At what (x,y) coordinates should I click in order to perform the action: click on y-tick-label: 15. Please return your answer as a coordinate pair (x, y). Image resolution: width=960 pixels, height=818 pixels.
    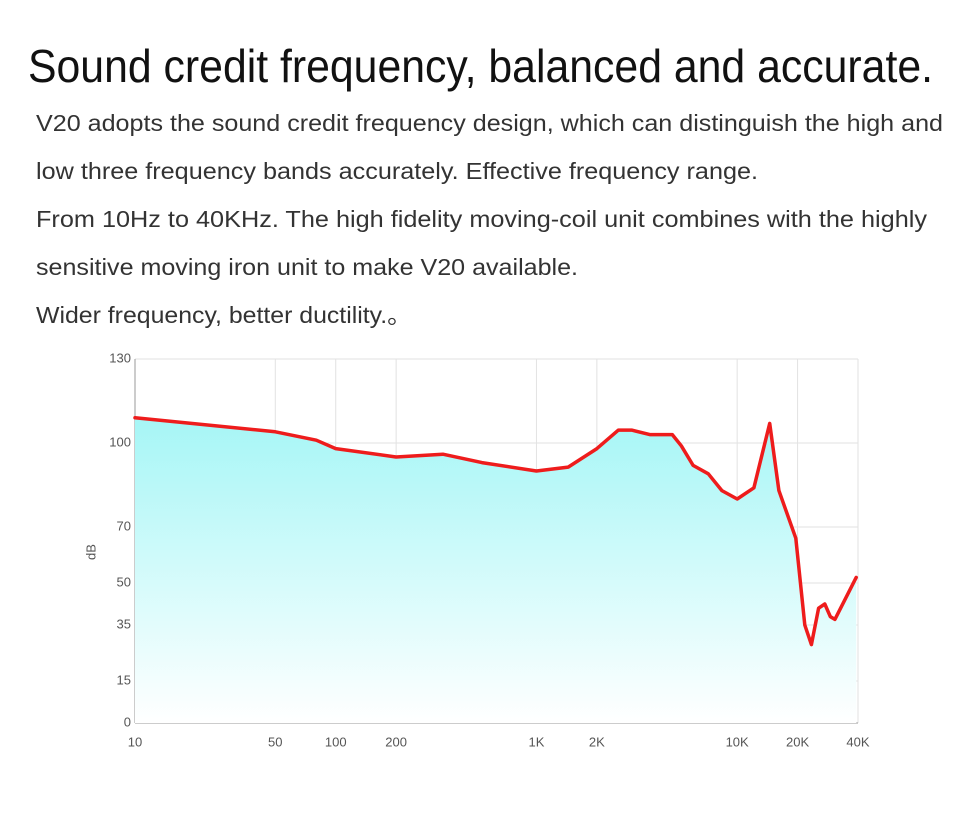
    Looking at the image, I should click on (124, 679).